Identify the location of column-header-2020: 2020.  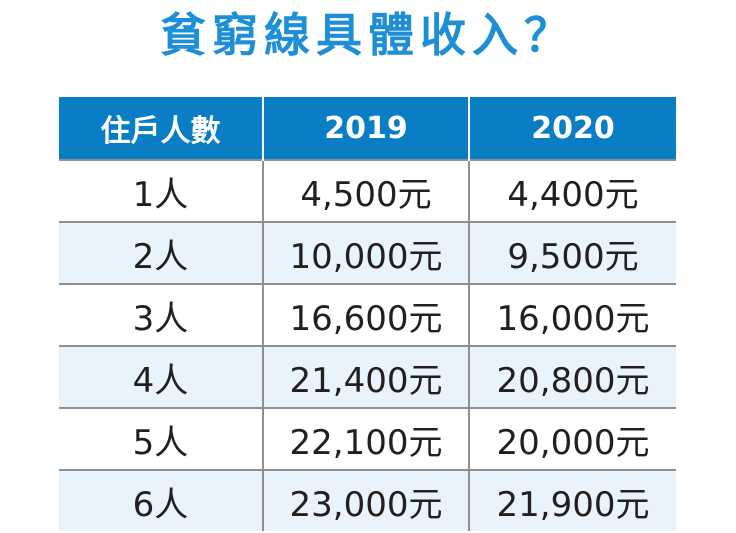
(572, 128).